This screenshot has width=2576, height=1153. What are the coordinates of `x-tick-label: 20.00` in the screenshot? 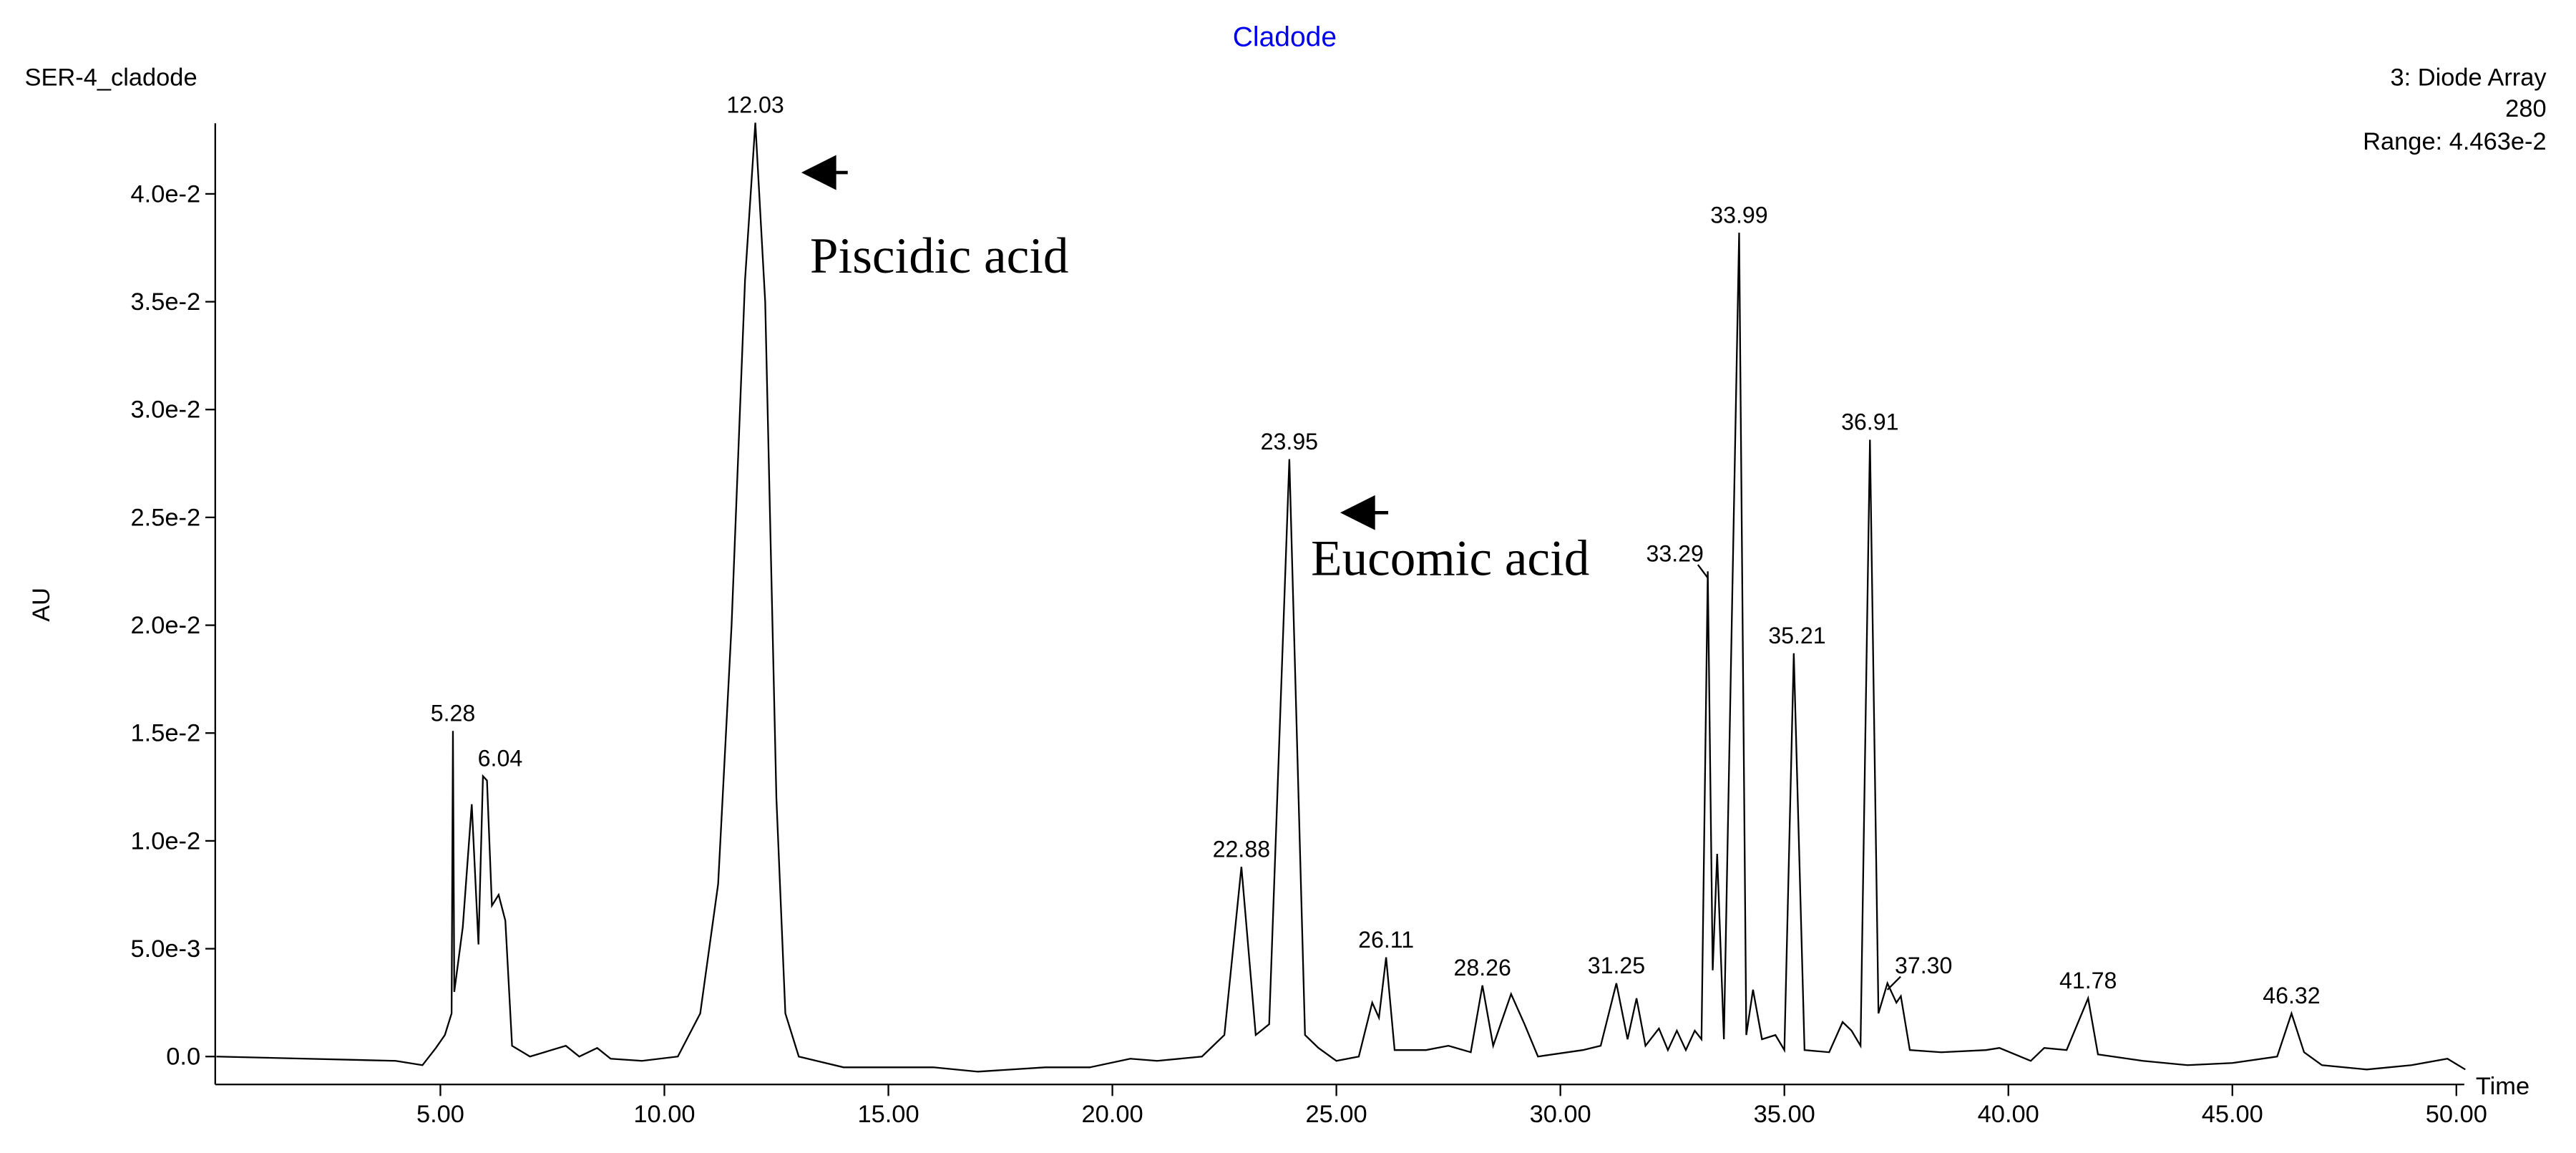 It's located at (1112, 1114).